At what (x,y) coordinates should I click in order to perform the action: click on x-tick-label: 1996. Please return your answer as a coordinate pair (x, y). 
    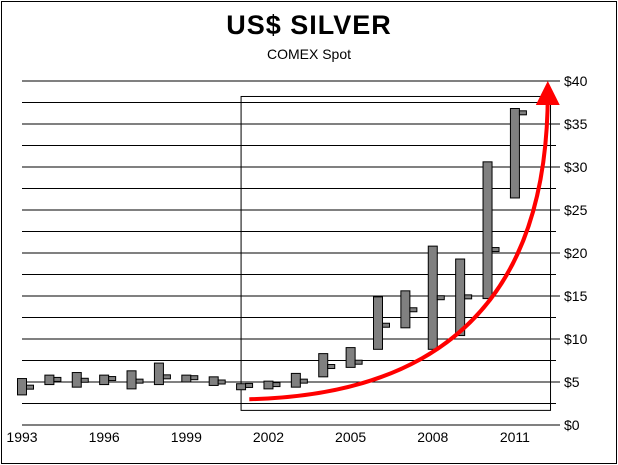
    Looking at the image, I should click on (104, 437).